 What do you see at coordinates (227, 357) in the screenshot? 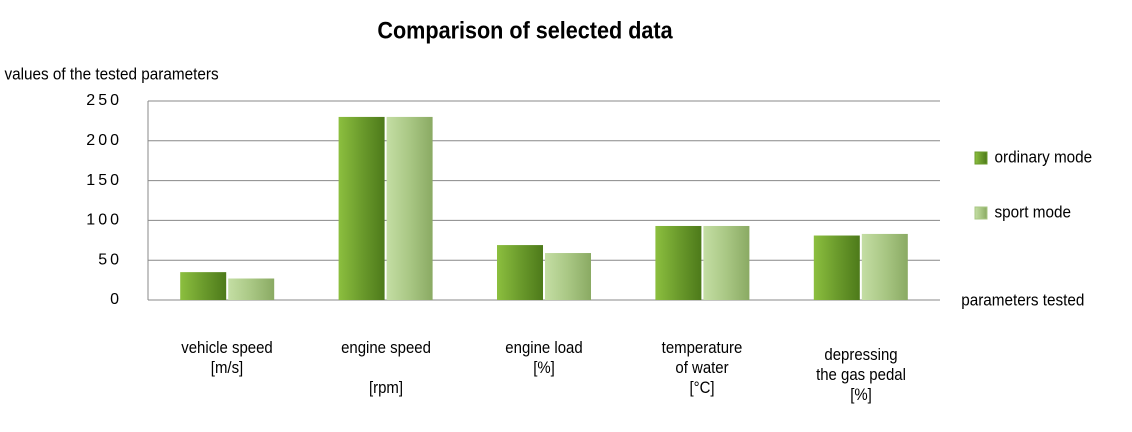
I see `x-tick-label: vehicle speed [m/s]` at bounding box center [227, 357].